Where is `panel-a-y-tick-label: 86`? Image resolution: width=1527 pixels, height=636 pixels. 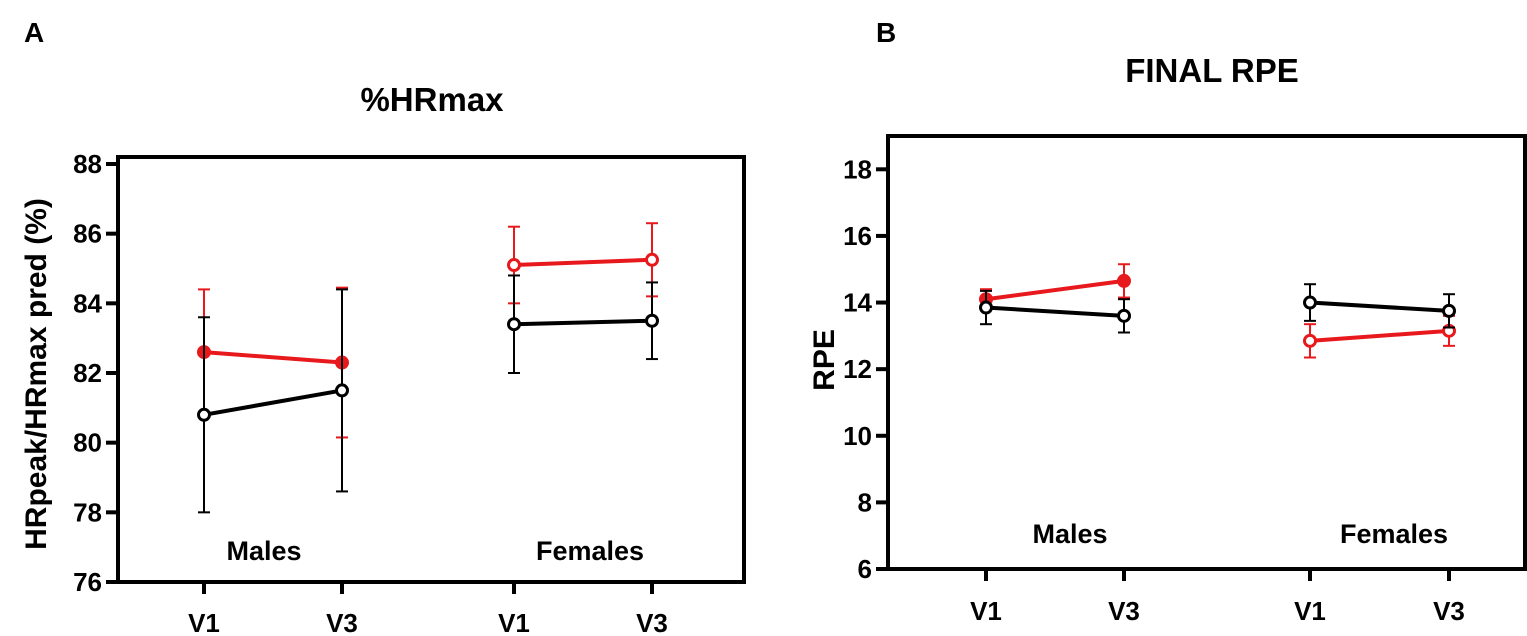
panel-a-y-tick-label: 86 is located at coordinates (87, 234).